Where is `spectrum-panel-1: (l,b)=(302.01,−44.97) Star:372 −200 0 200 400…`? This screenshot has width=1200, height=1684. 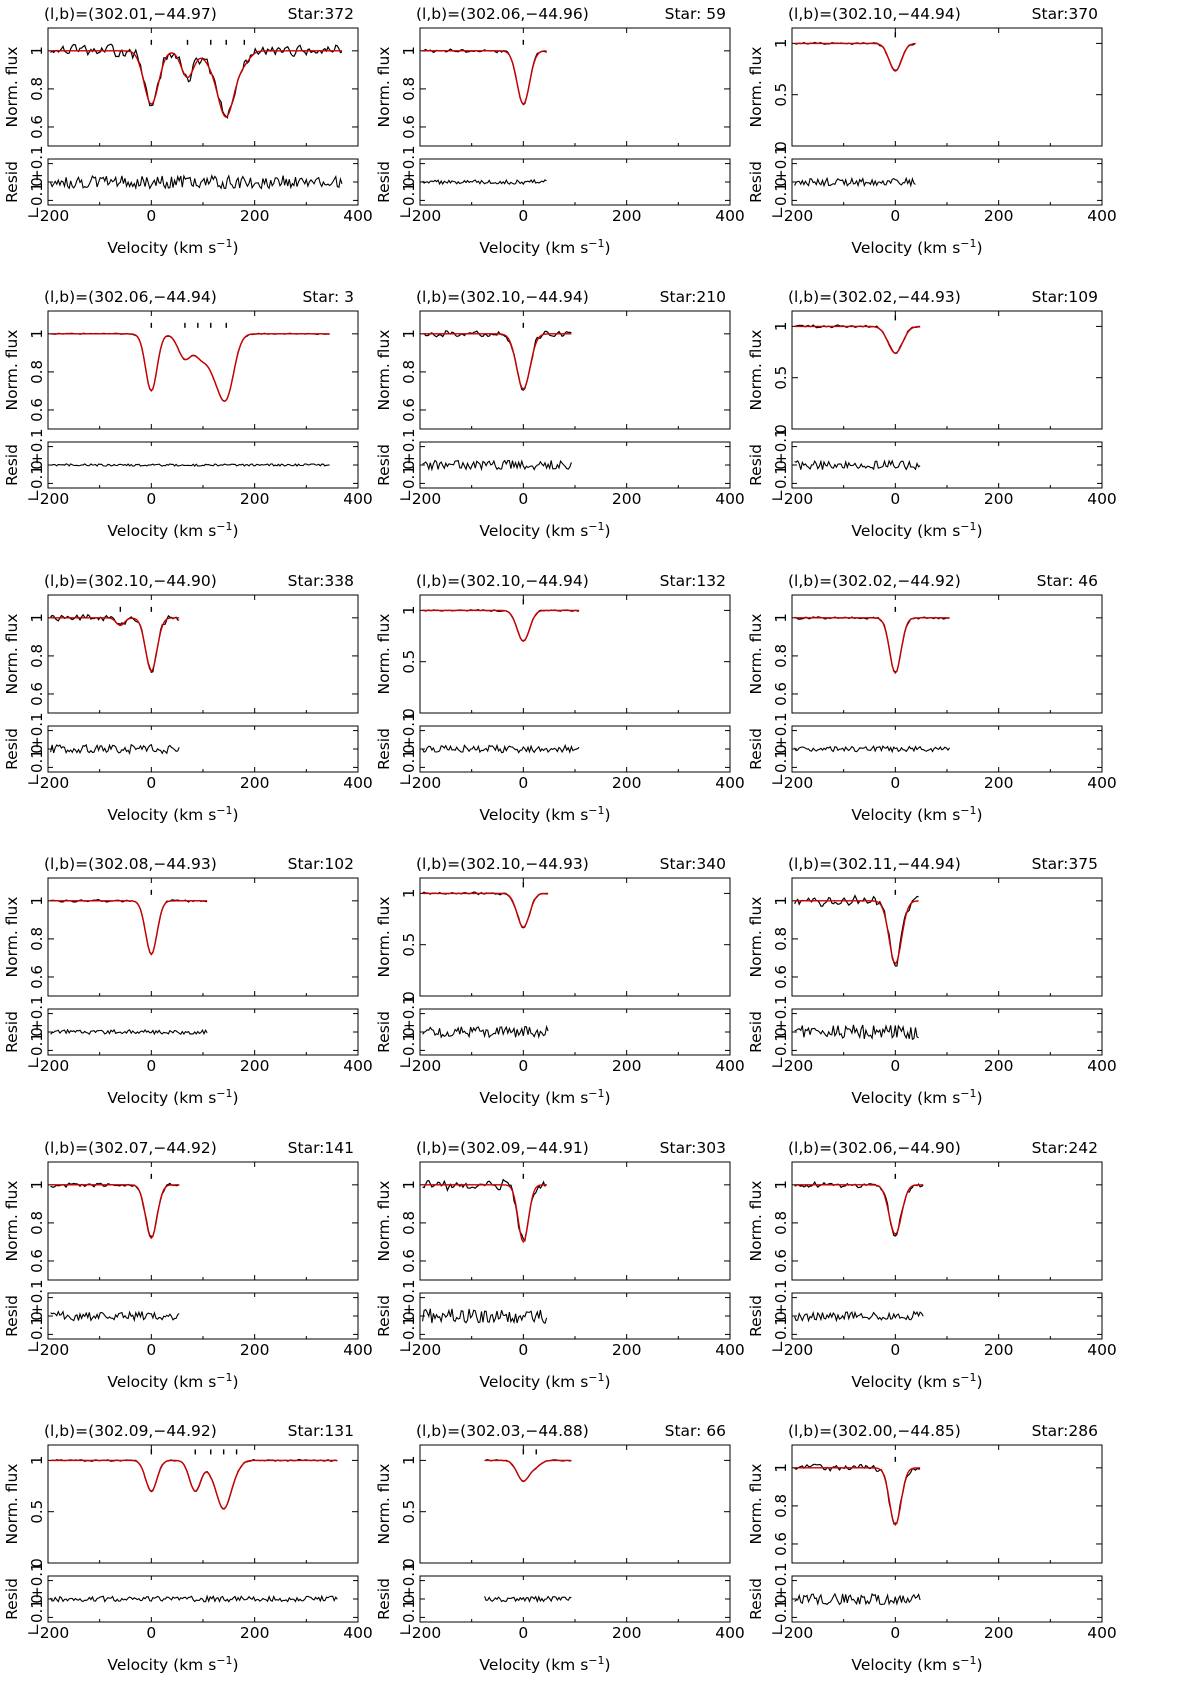 spectrum-panel-1: (l,b)=(302.01,−44.97) Star:372 −200 0 200 400… is located at coordinates (188, 131).